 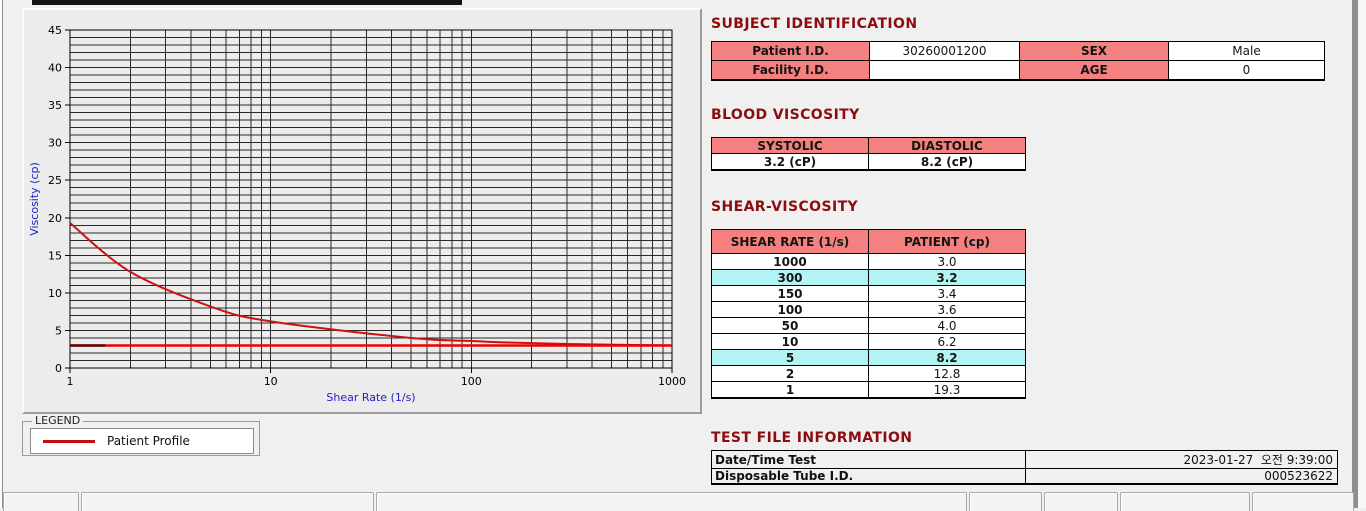 I want to click on shear-rate-cell: 150, so click(x=790, y=293).